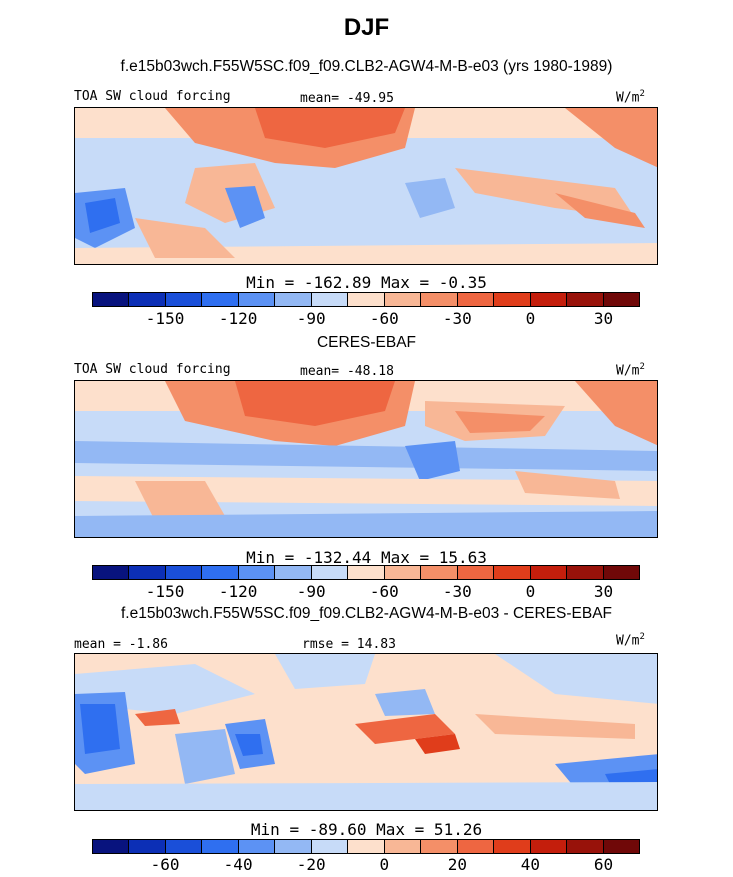 This screenshot has height=877, width=733. Describe the element at coordinates (311, 864) in the screenshot. I see `panel3-colorbar-tick: -20` at that location.